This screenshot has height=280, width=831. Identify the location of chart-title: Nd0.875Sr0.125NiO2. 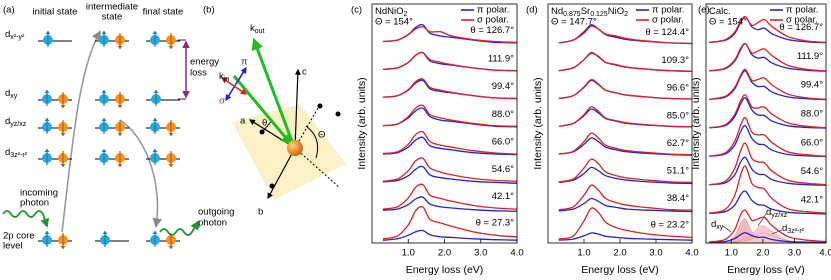
(589, 12).